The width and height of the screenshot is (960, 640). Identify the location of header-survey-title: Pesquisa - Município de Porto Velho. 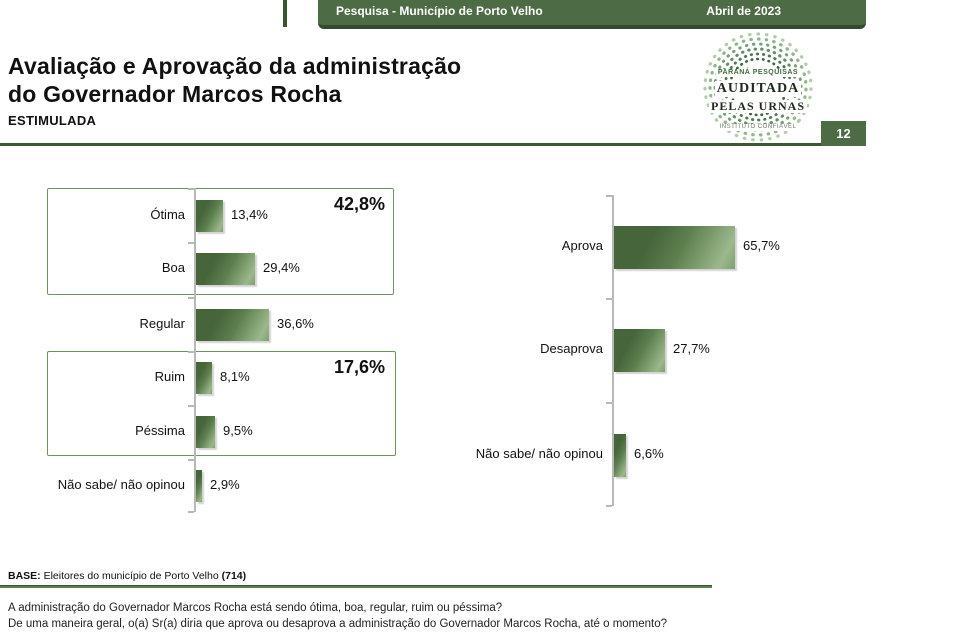
(439, 11).